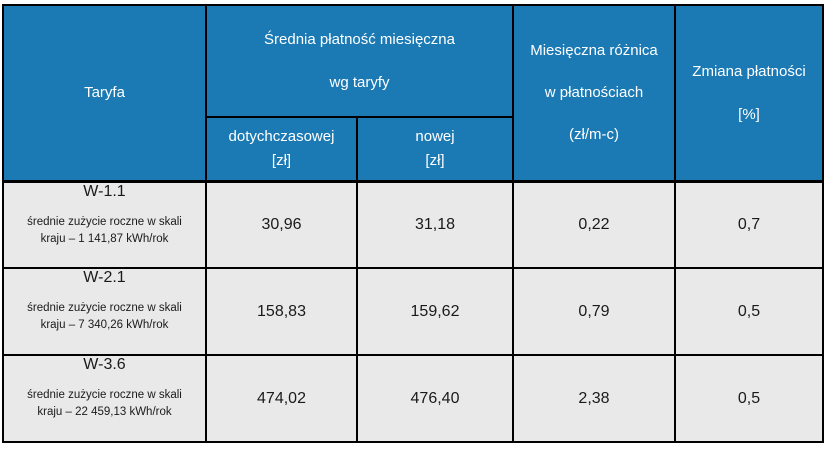 The height and width of the screenshot is (463, 826). I want to click on cell-new-payment: 476,40, so click(435, 398).